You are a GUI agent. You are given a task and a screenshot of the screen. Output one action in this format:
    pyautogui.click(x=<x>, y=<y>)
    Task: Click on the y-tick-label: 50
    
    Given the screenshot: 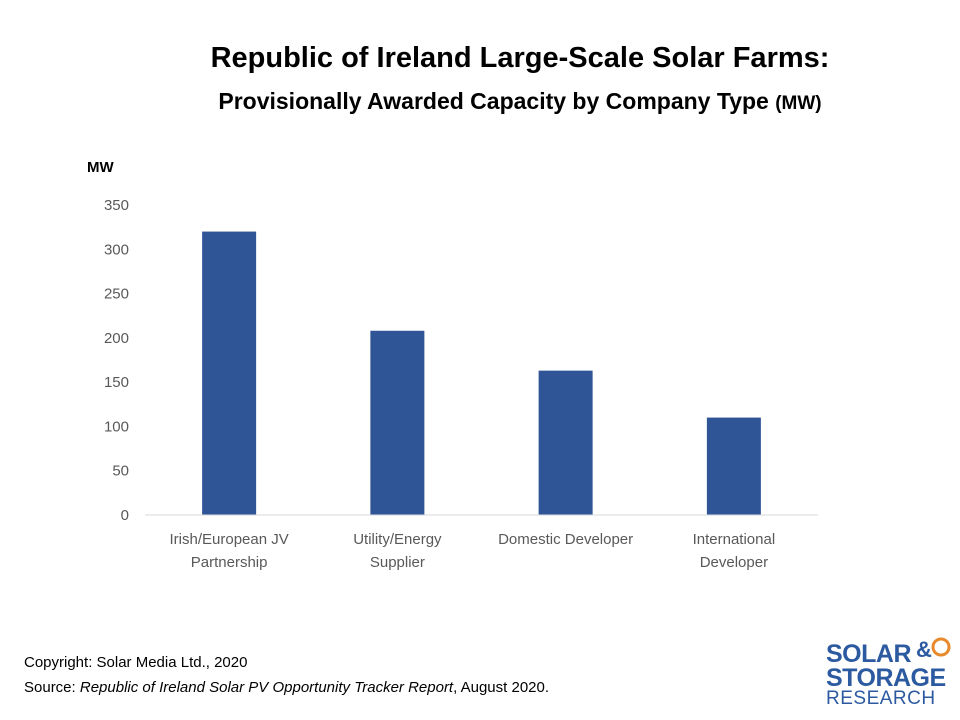 What is the action you would take?
    pyautogui.click(x=120, y=471)
    